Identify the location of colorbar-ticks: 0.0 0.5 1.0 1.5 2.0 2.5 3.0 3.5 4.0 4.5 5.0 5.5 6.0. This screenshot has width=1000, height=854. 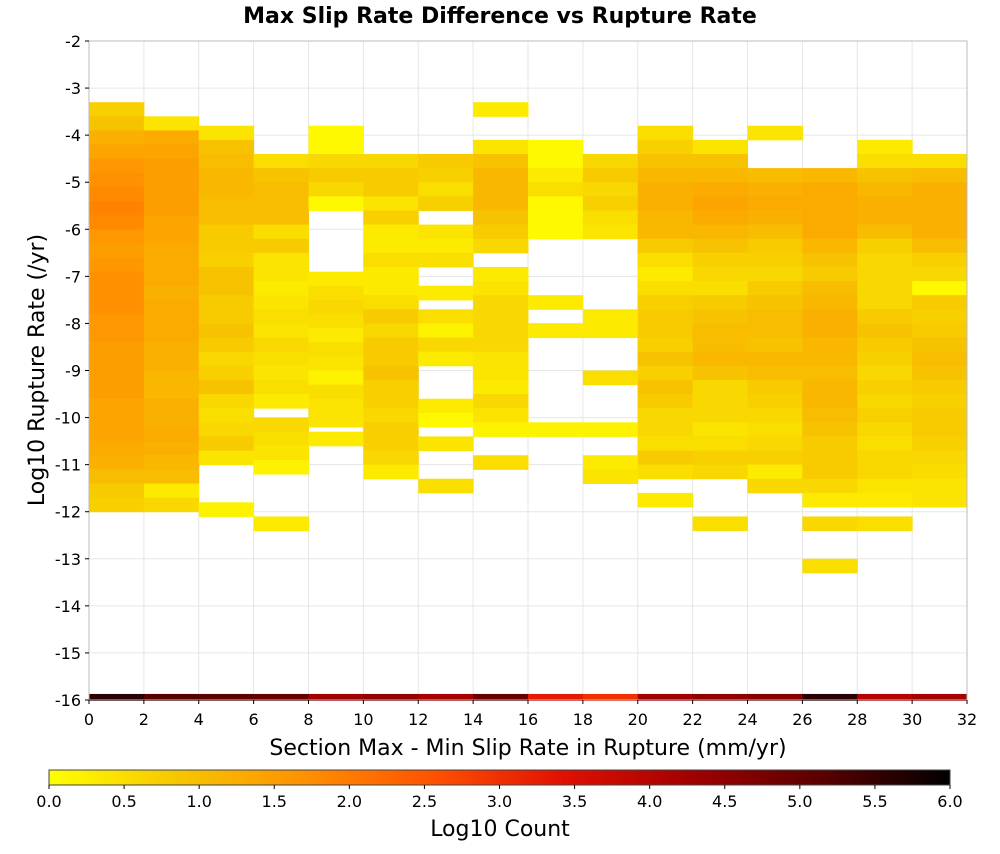
(499, 798).